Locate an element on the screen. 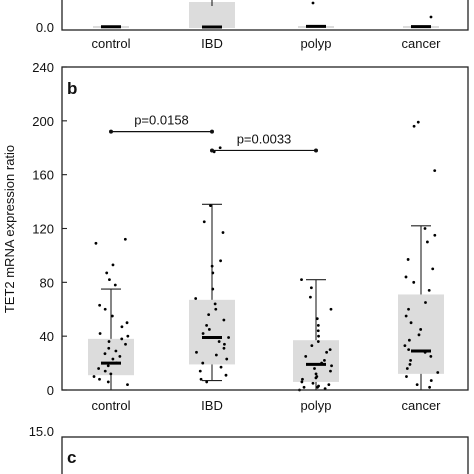 The width and height of the screenshot is (474, 474). box-control is located at coordinates (111, 357).